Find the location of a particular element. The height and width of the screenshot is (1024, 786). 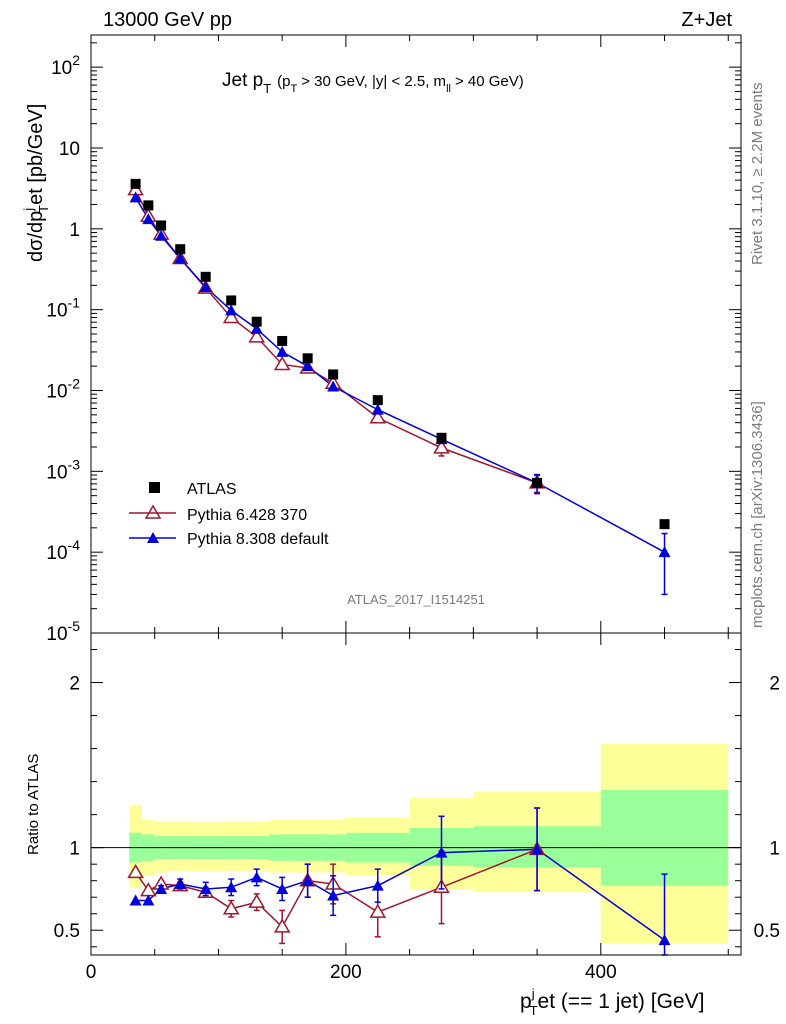

header-left: 13000 GeV pp is located at coordinates (167, 20).